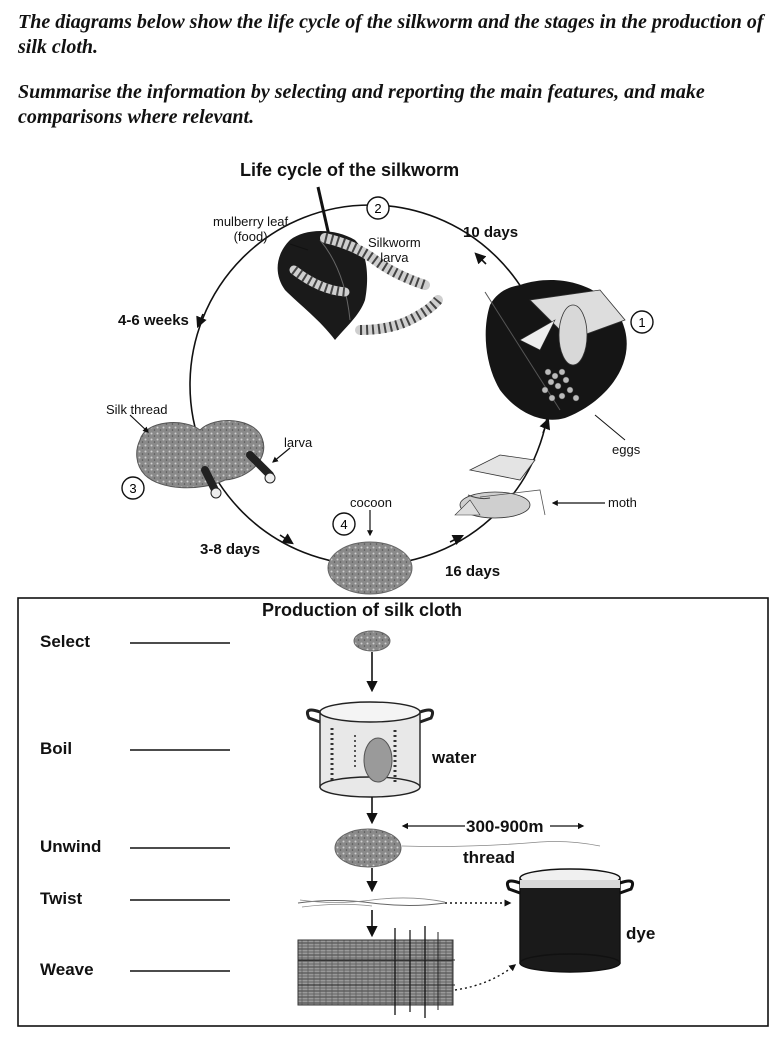 This screenshot has height=1037, width=781. What do you see at coordinates (56, 748) in the screenshot?
I see `step-label-boil: Boil` at bounding box center [56, 748].